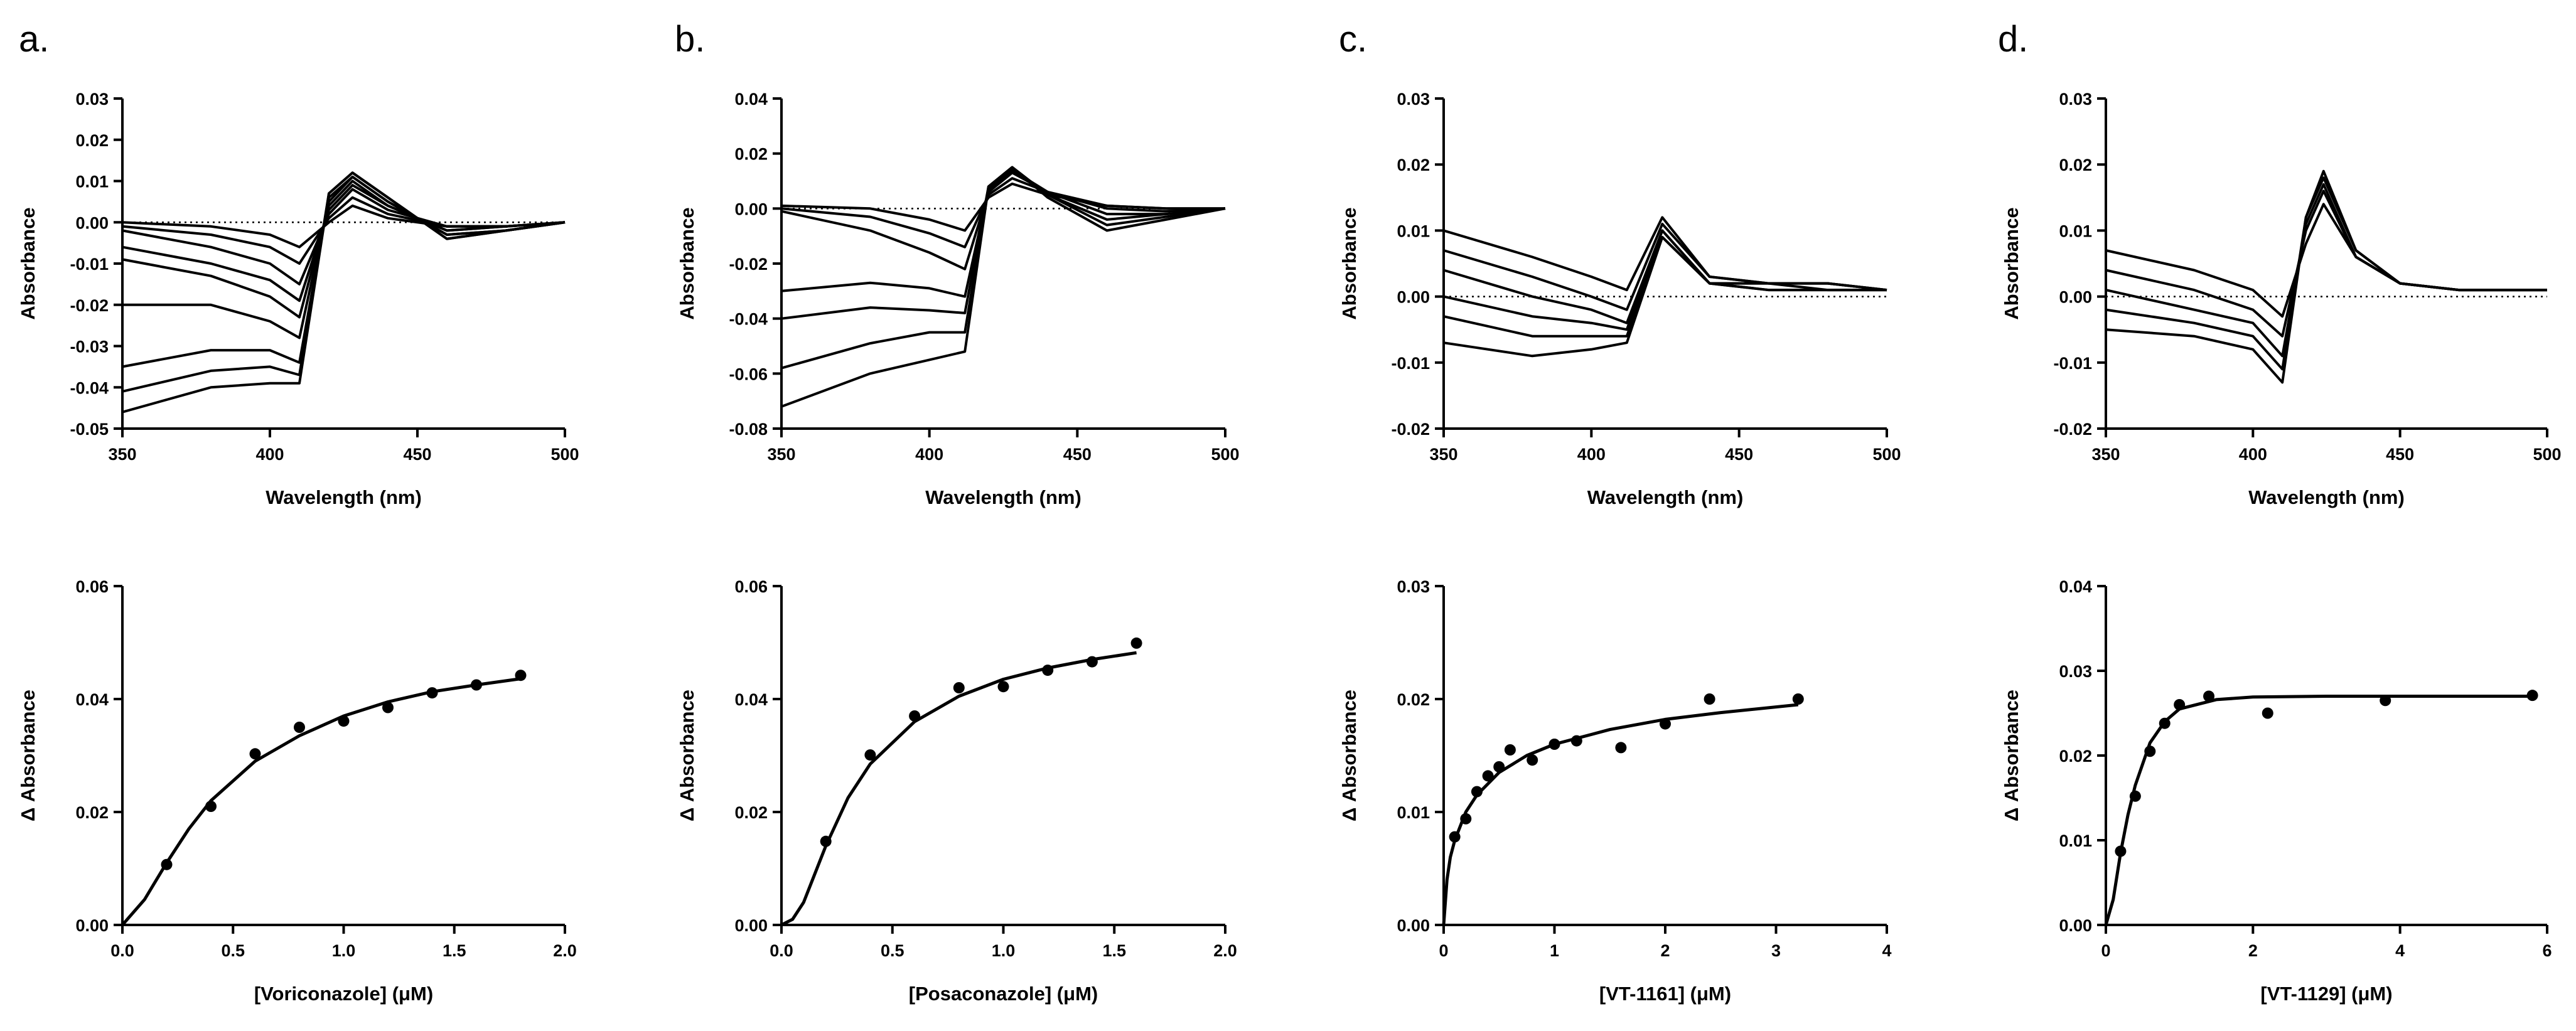  What do you see at coordinates (1554, 950) in the screenshot?
I see `x-tick-label: 1` at bounding box center [1554, 950].